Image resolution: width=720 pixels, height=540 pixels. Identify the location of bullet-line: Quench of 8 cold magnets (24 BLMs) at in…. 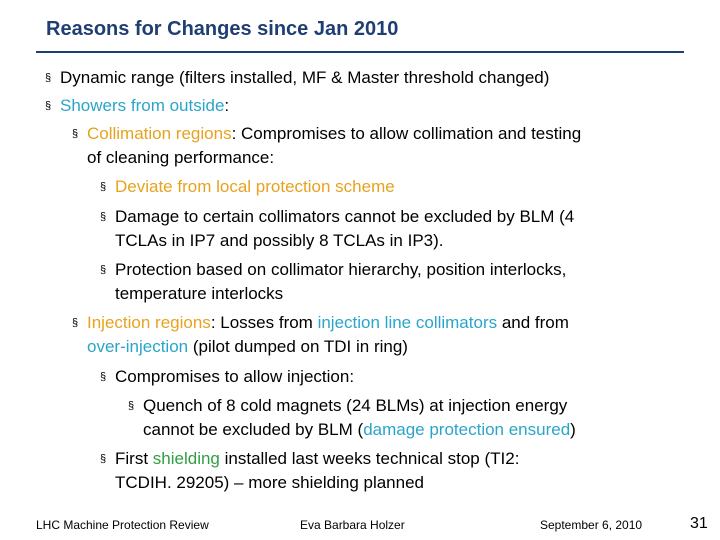
(355, 406).